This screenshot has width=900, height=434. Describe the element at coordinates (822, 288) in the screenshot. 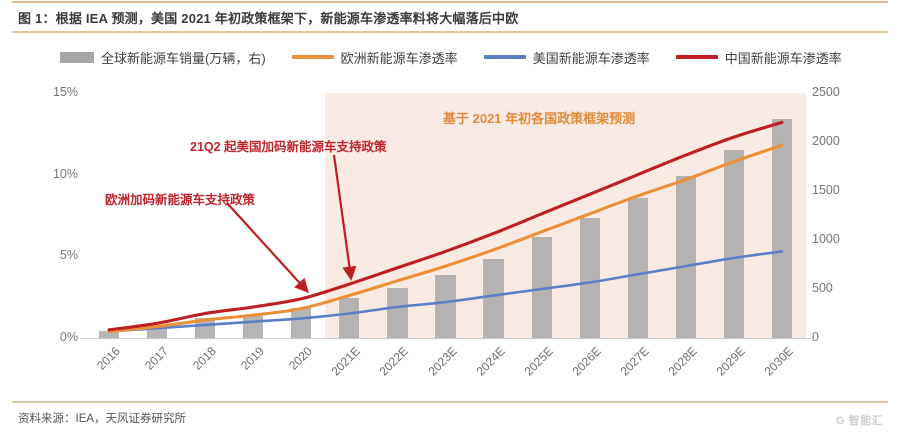

I see `y-tick-right: 500` at that location.